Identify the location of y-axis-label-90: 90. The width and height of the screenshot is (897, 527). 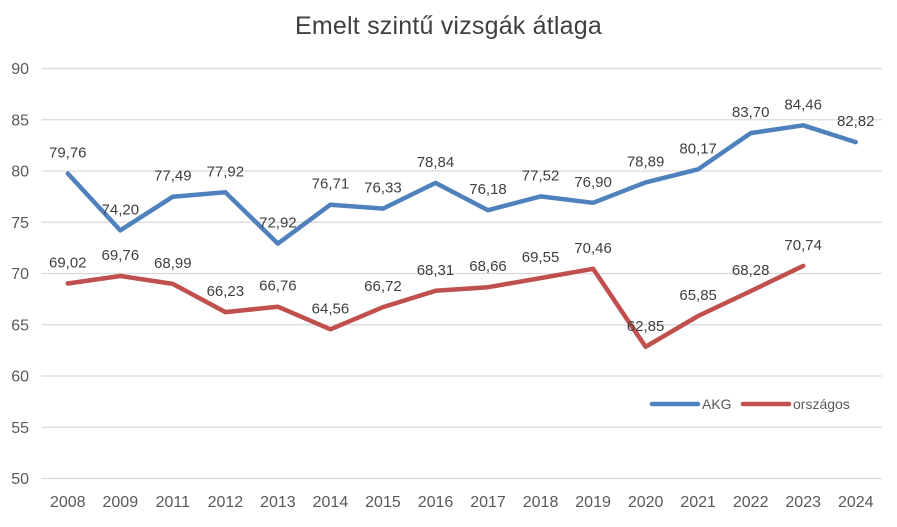
(20, 69).